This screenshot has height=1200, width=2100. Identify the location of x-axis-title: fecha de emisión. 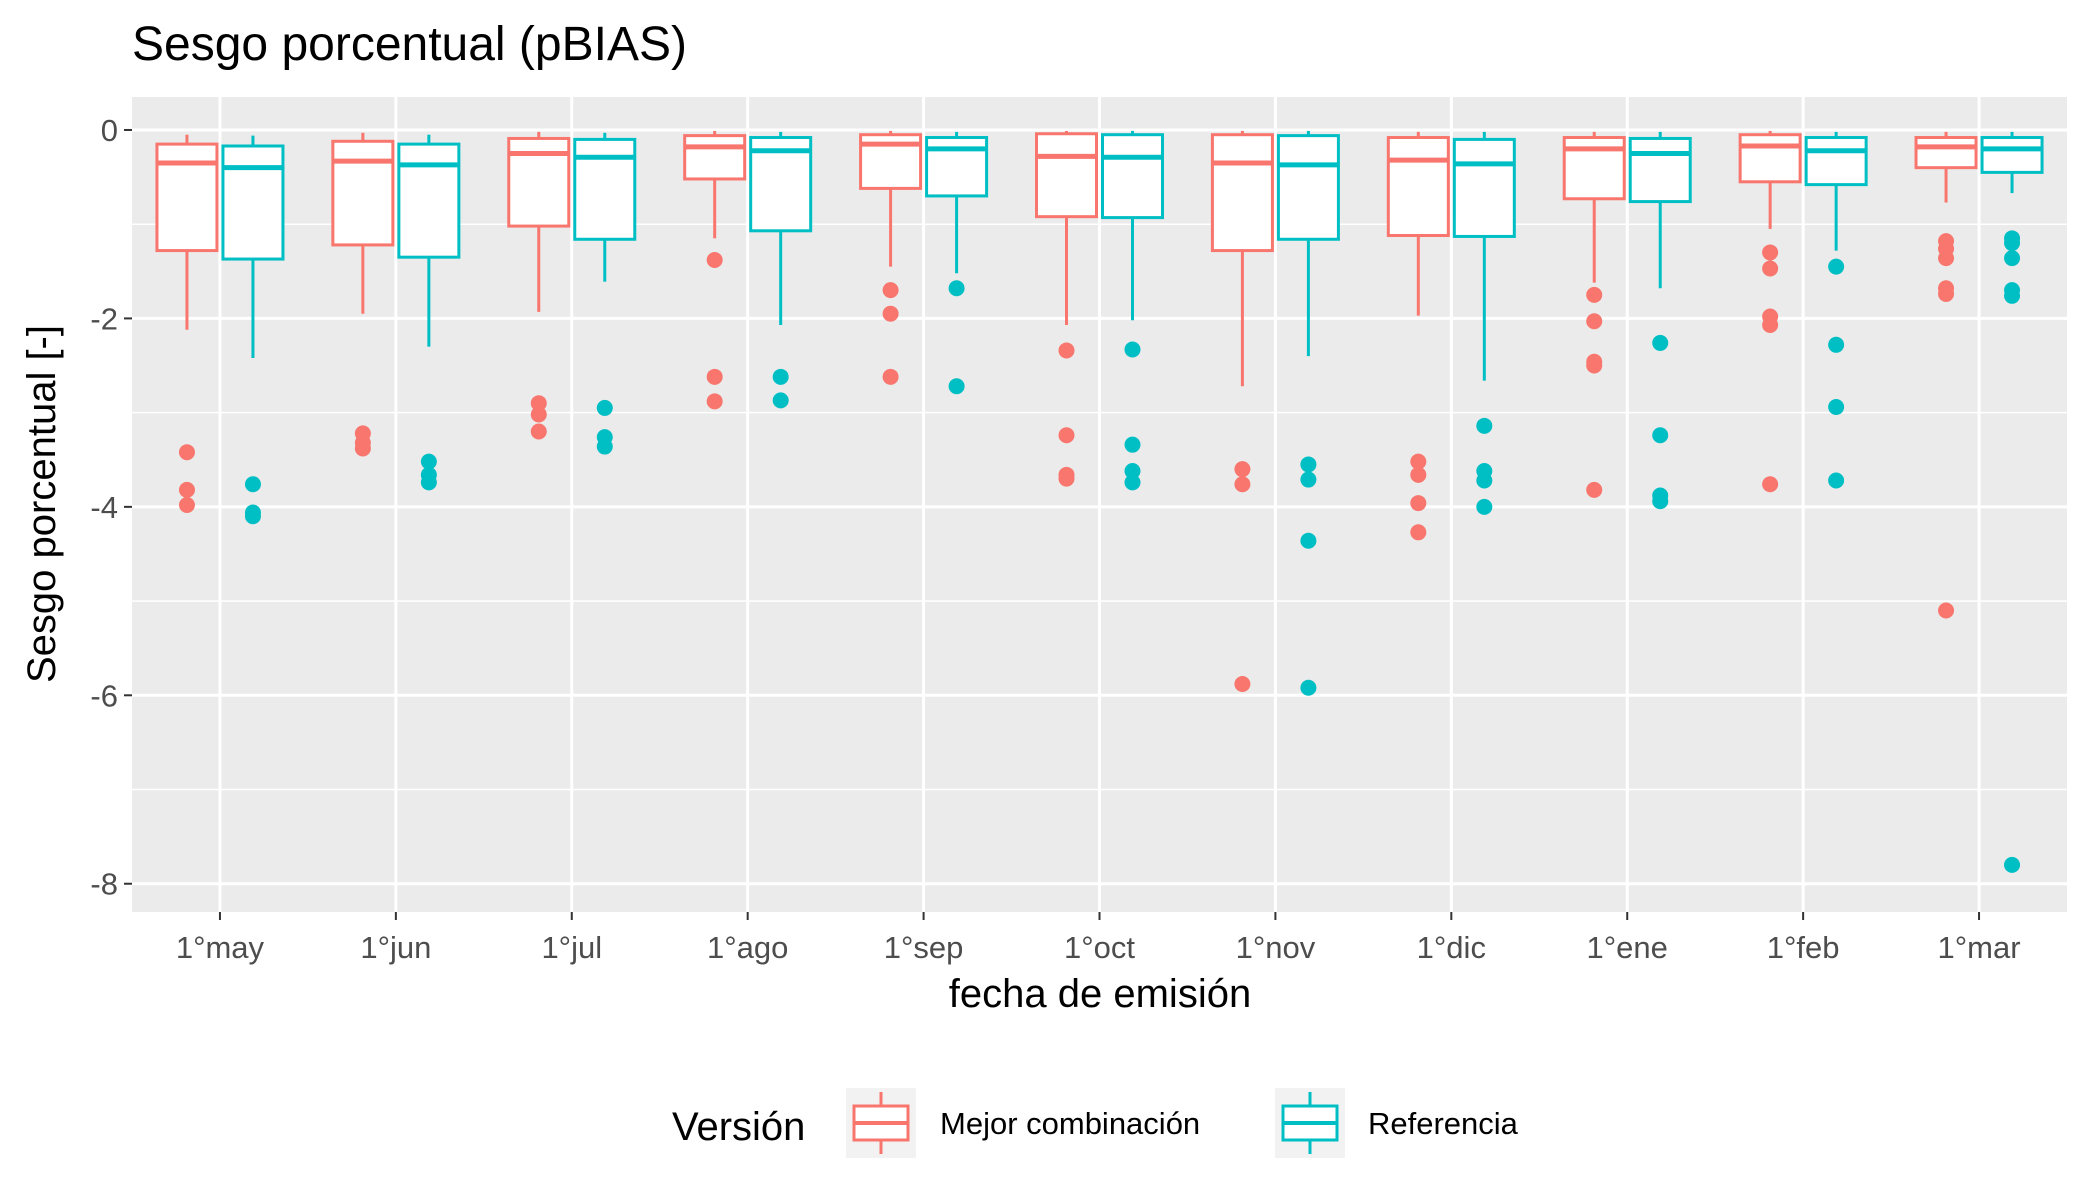
(1100, 994).